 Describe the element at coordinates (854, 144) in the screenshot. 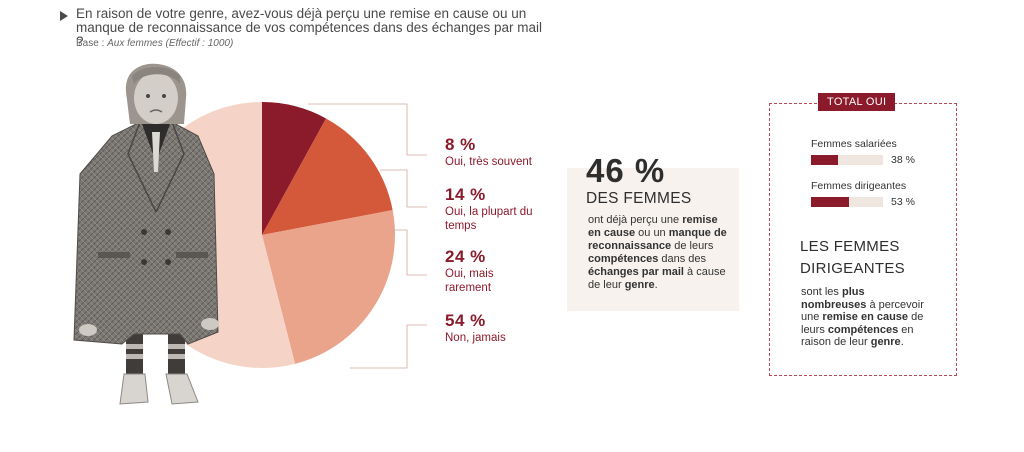

I see `bar-label-salariees: Femmes salariées` at that location.